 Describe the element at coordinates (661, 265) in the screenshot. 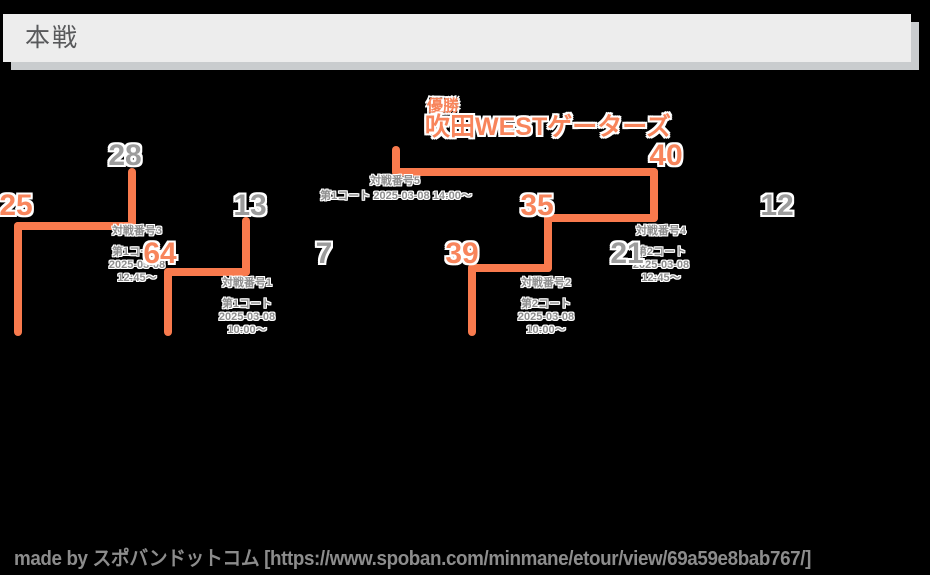

I see `match4-date: 2025-03-08` at that location.